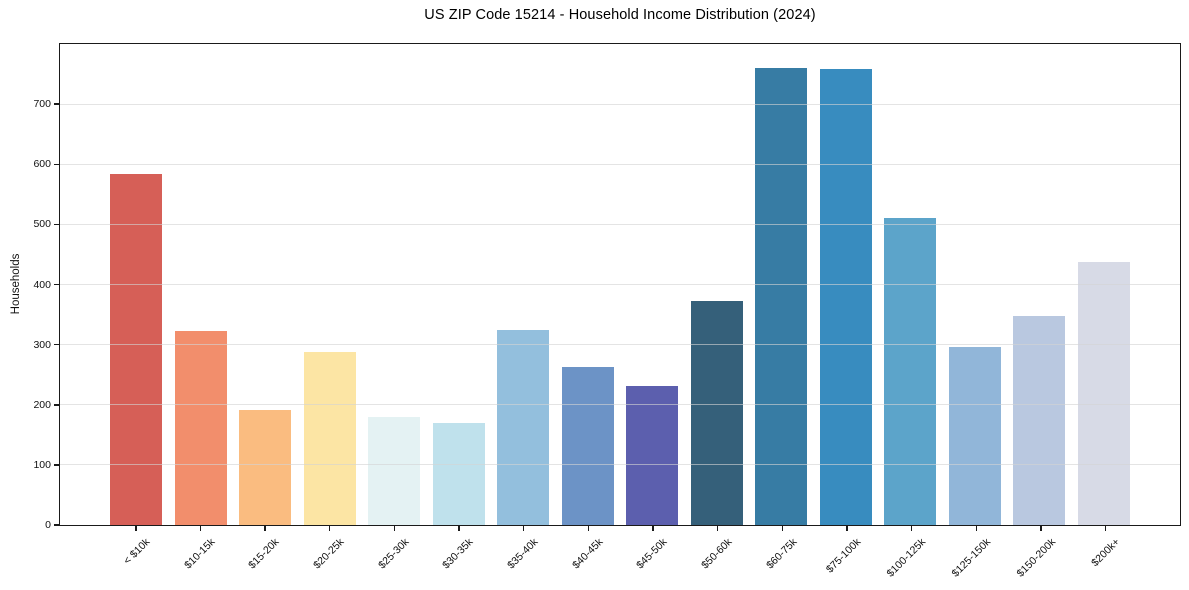  I want to click on x-tick-label: $25-30k, so click(393, 554).